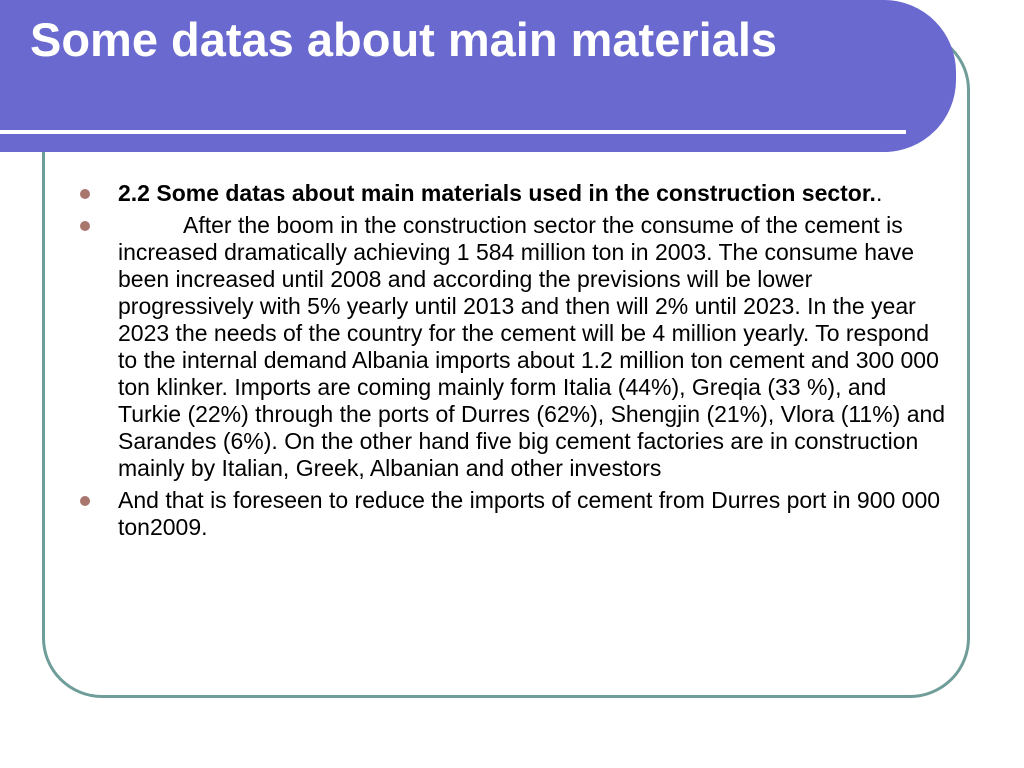  What do you see at coordinates (879, 193) in the screenshot?
I see `section-heading-suffix: .` at bounding box center [879, 193].